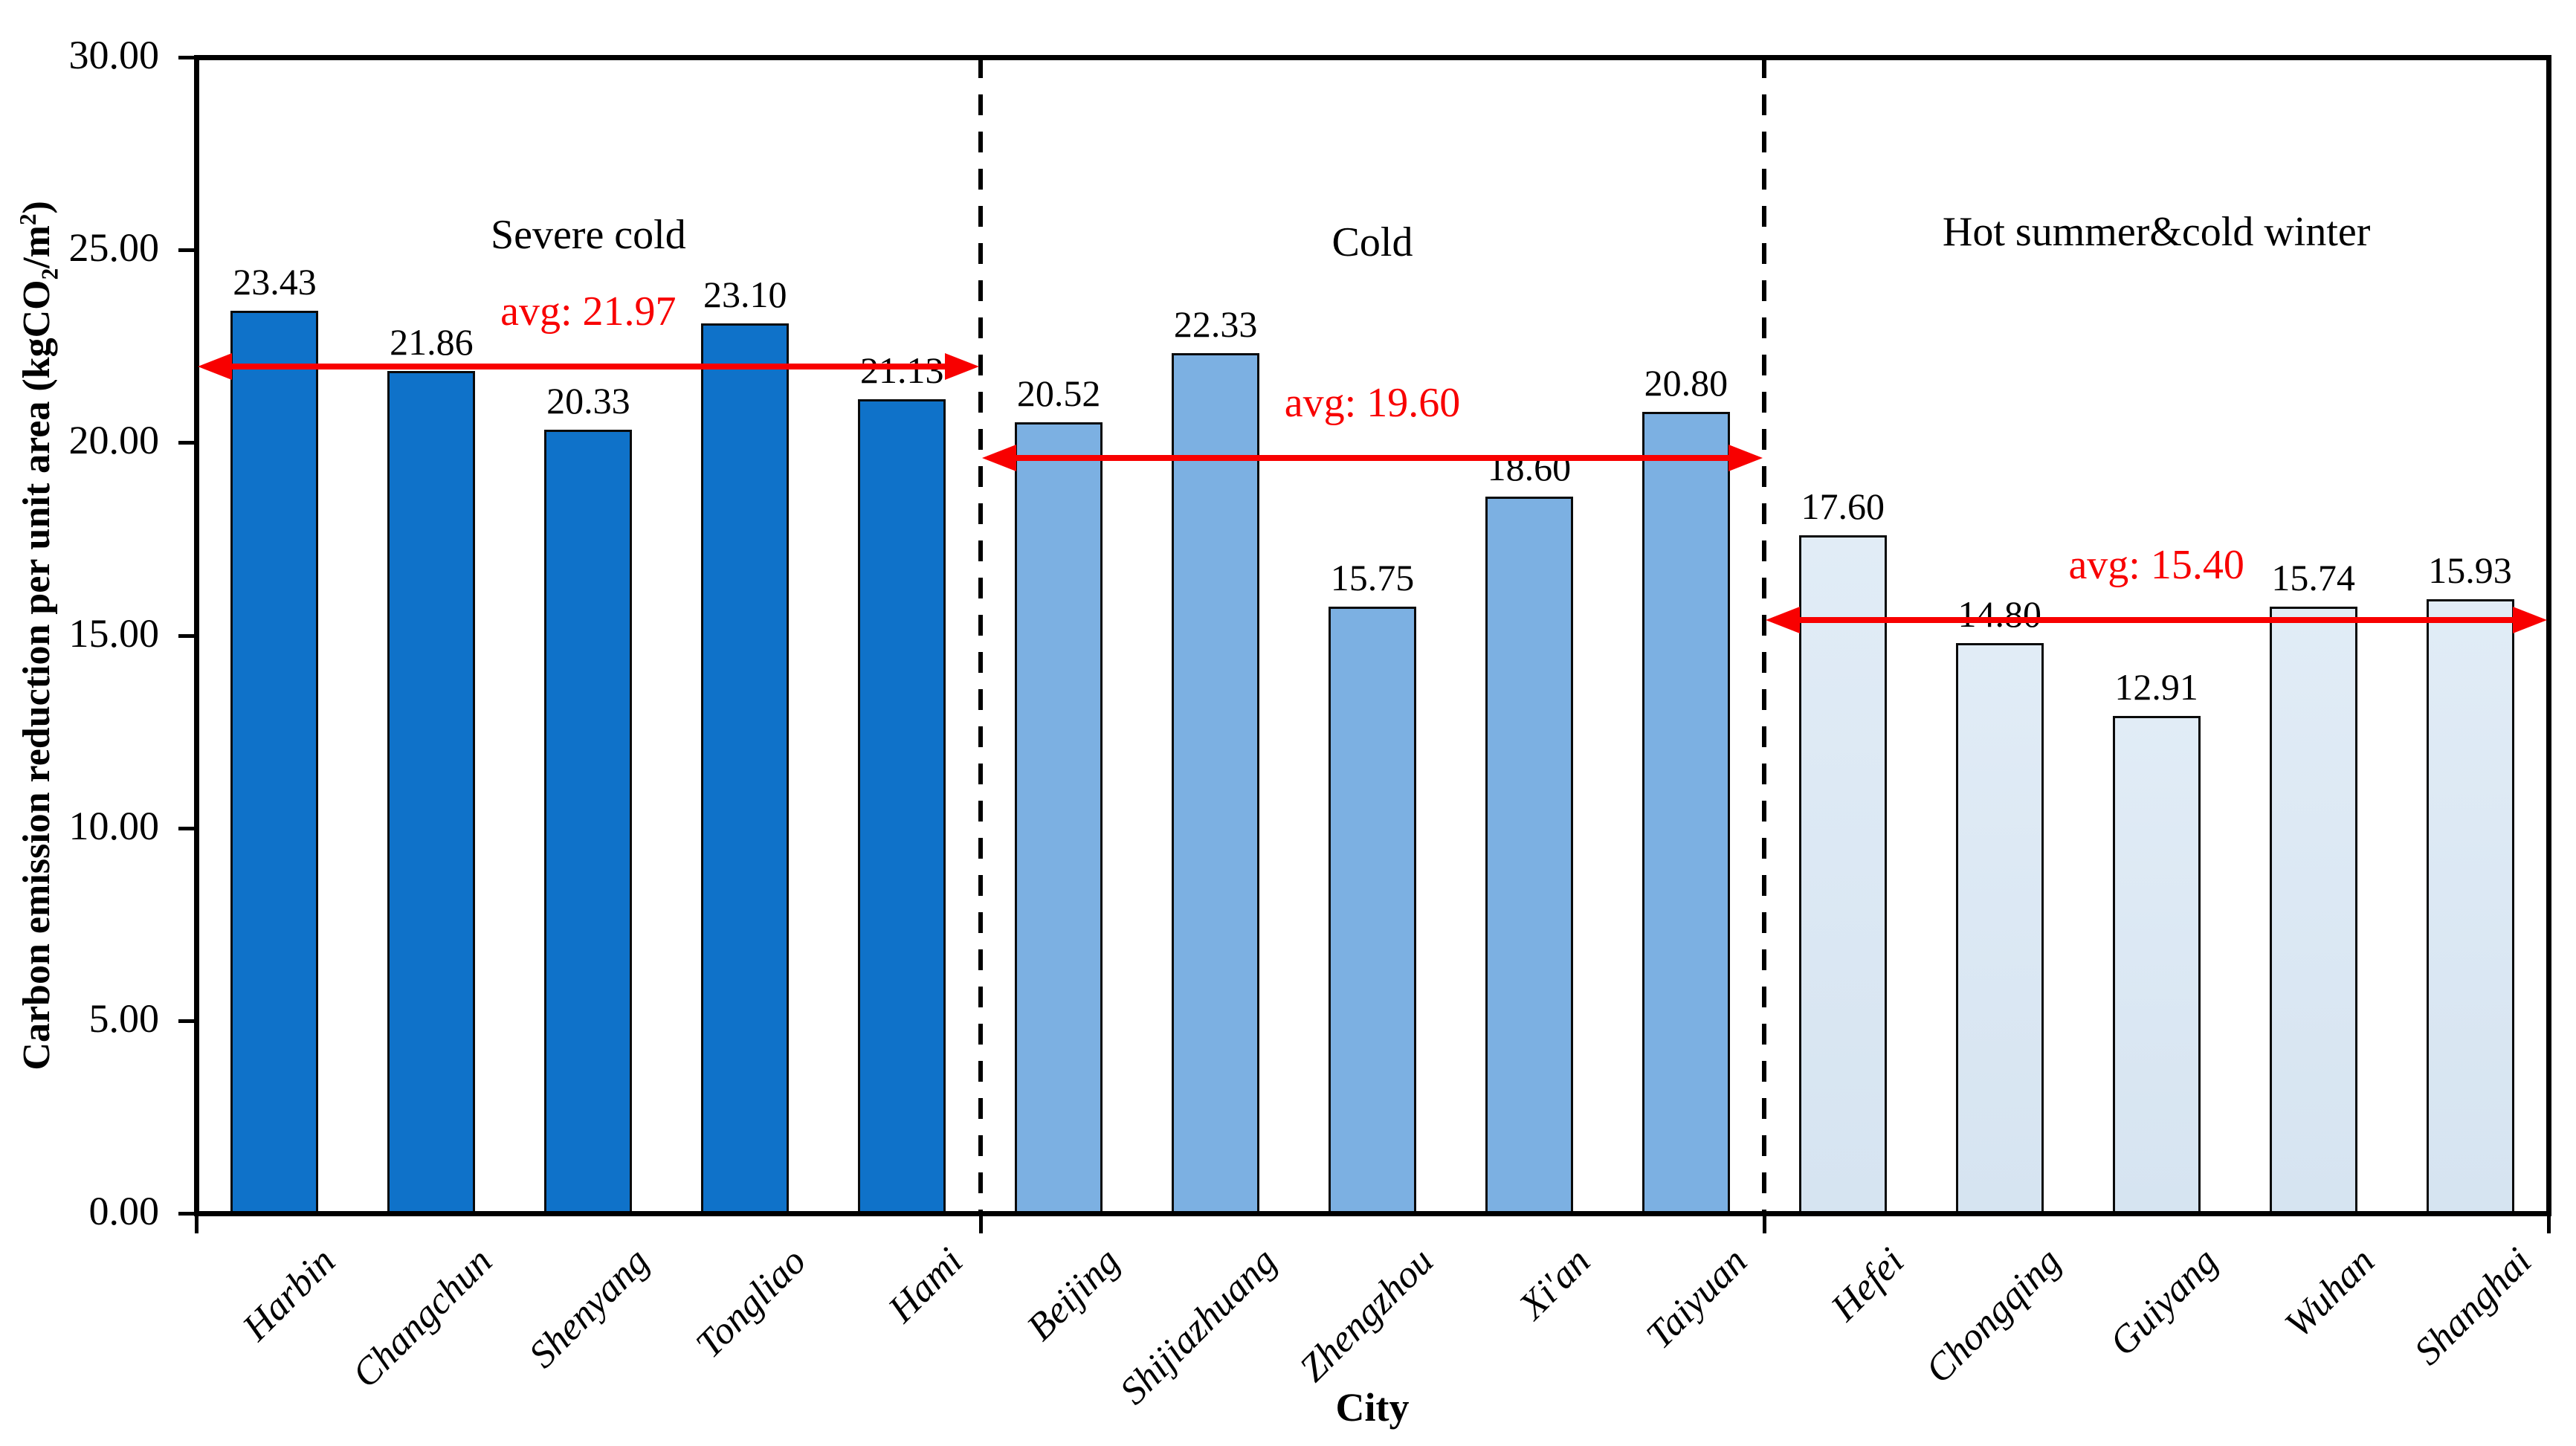  What do you see at coordinates (1372, 577) in the screenshot?
I see `bar-value-label: 15.75` at bounding box center [1372, 577].